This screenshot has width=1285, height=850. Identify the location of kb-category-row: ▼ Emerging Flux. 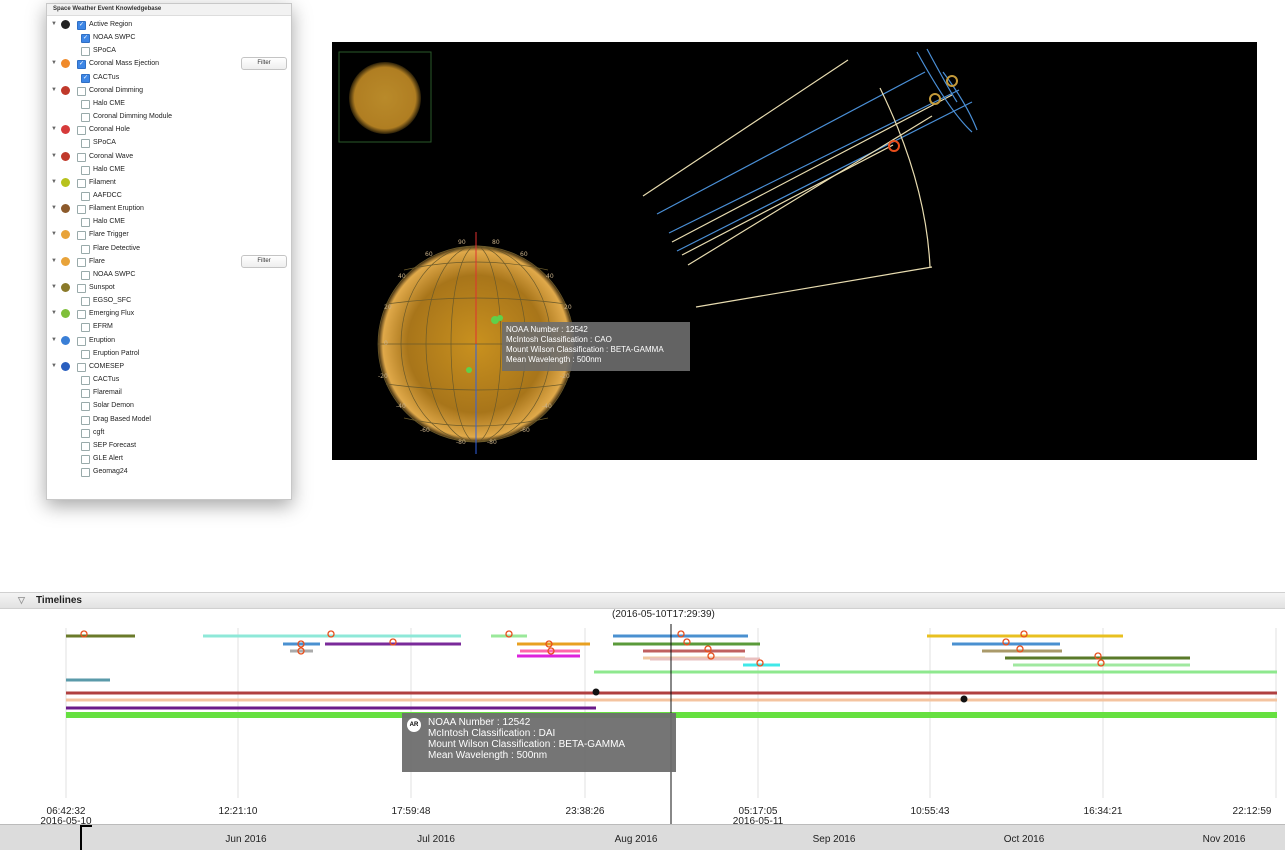
(169, 313).